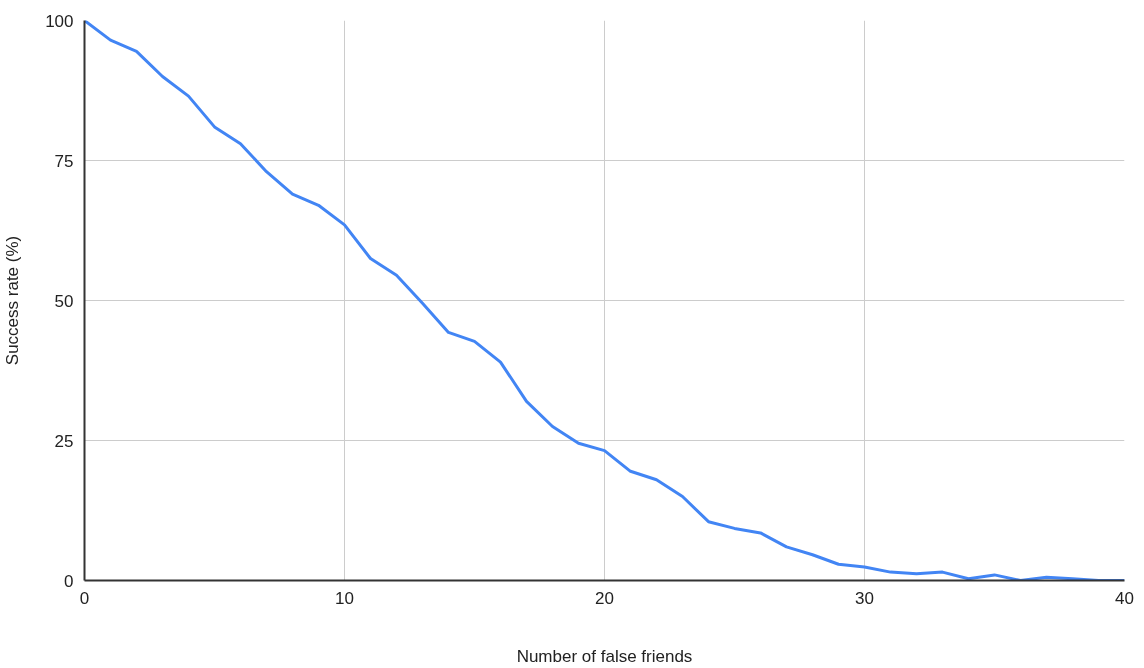 The width and height of the screenshot is (1144, 668). Describe the element at coordinates (604, 656) in the screenshot. I see `x-axis-title: Number of false friends` at that location.